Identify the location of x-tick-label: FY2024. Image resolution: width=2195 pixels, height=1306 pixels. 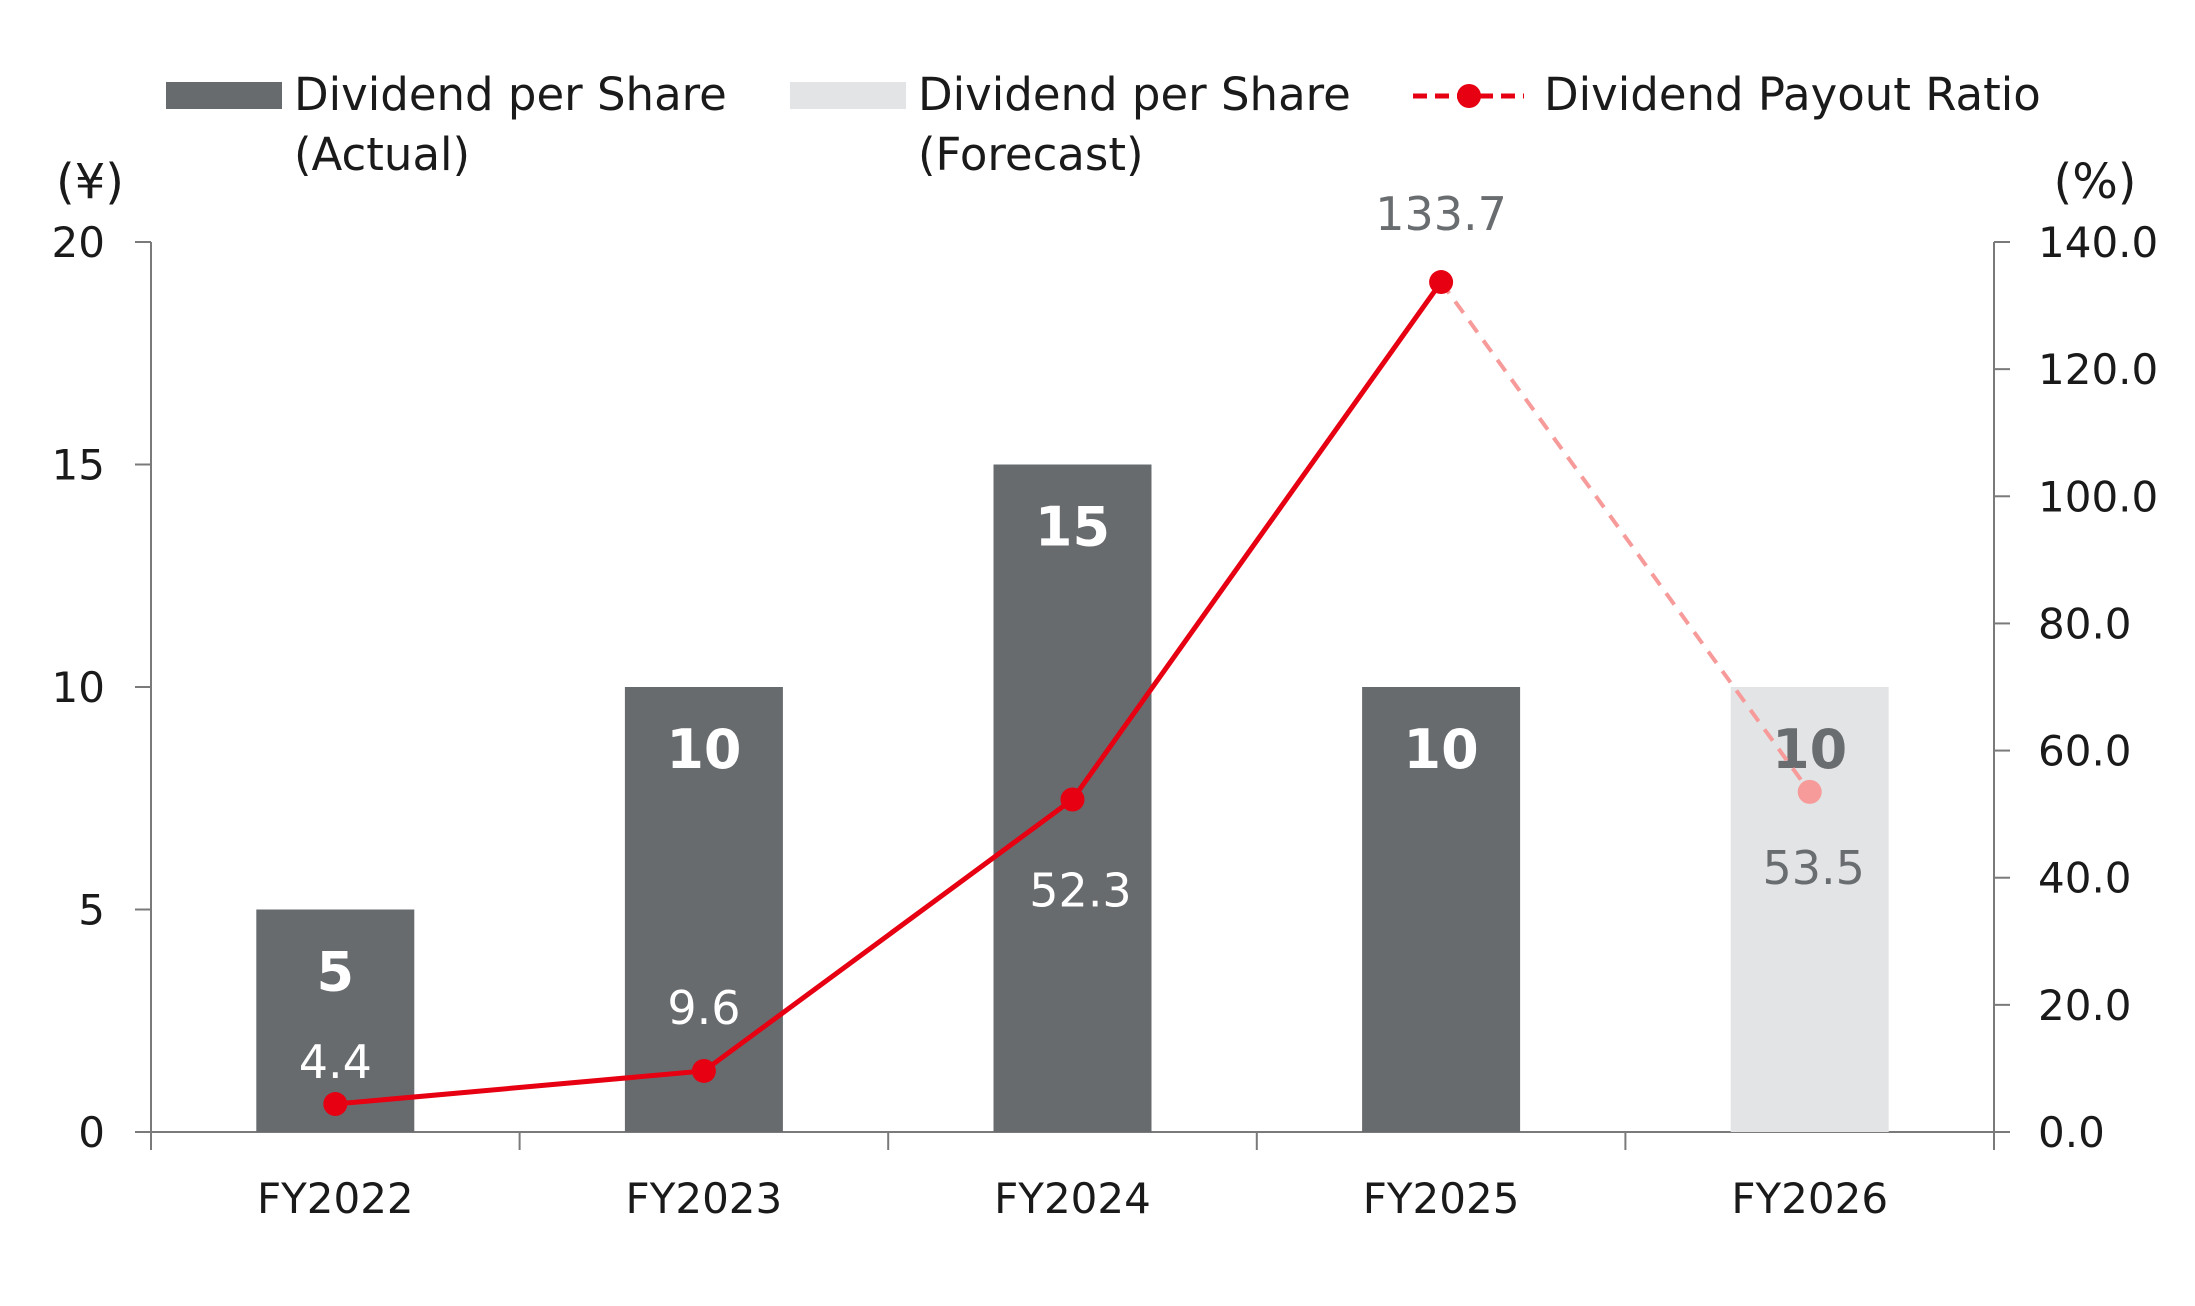
(1072, 1198).